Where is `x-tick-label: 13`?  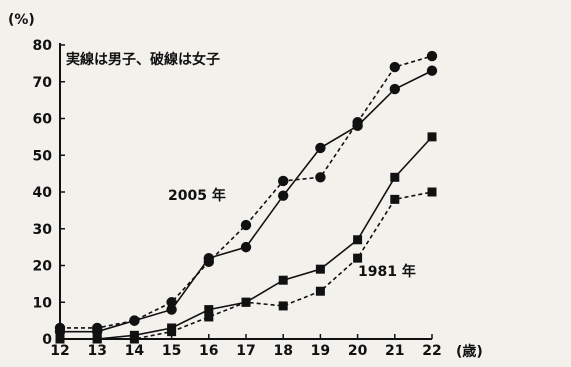 x-tick-label: 13 is located at coordinates (96, 351).